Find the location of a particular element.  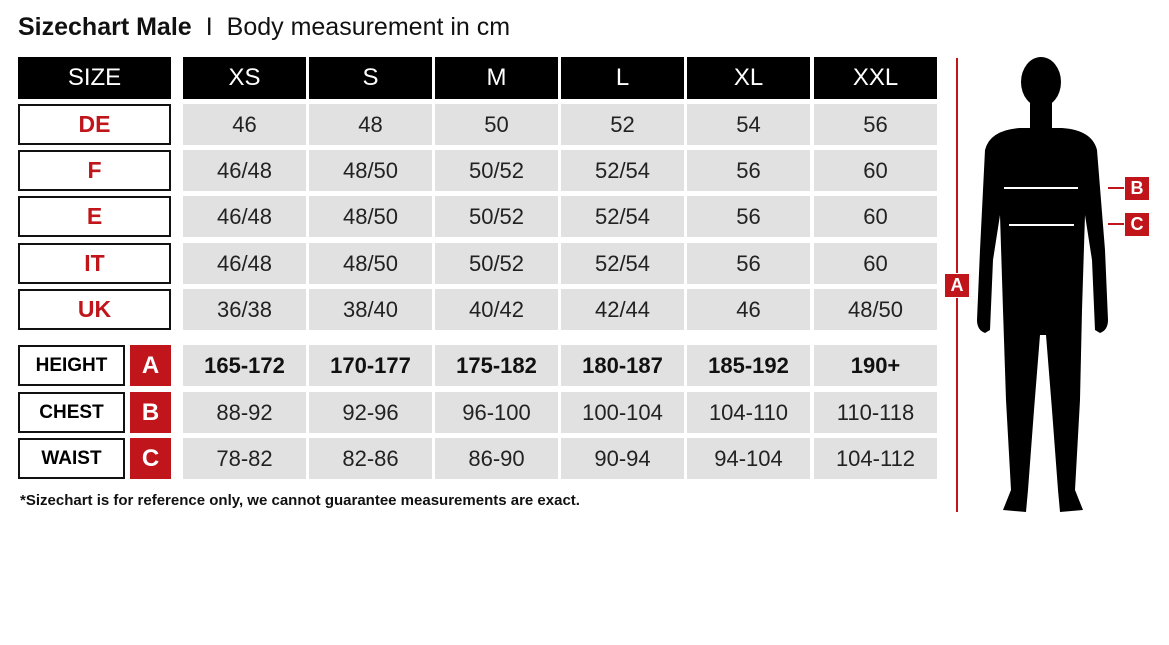

table-cell: 52 is located at coordinates (622, 124).